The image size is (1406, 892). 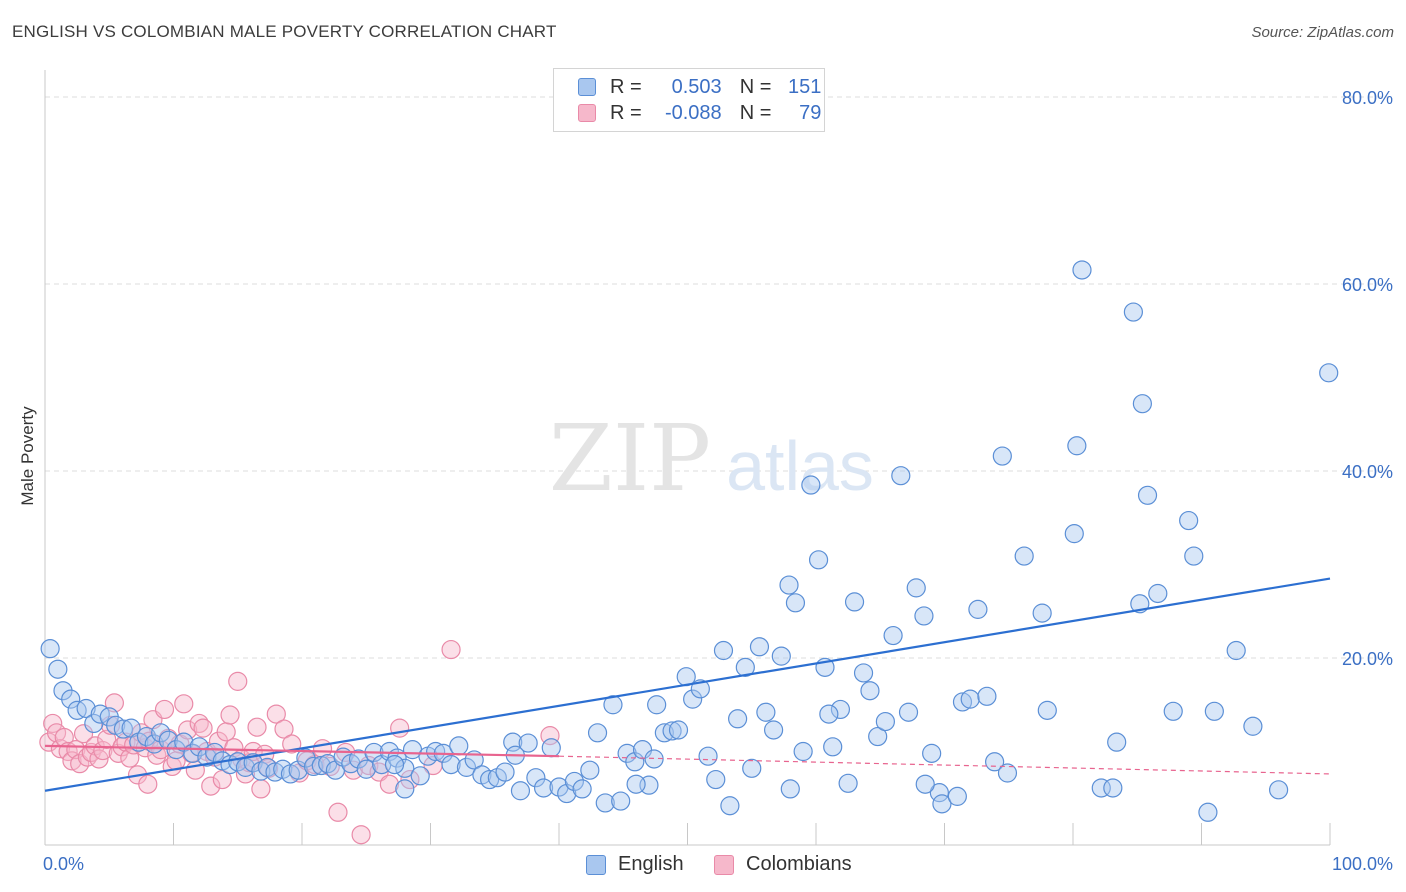 I want to click on y-tick-label: 40.0%, so click(x=1367, y=472).